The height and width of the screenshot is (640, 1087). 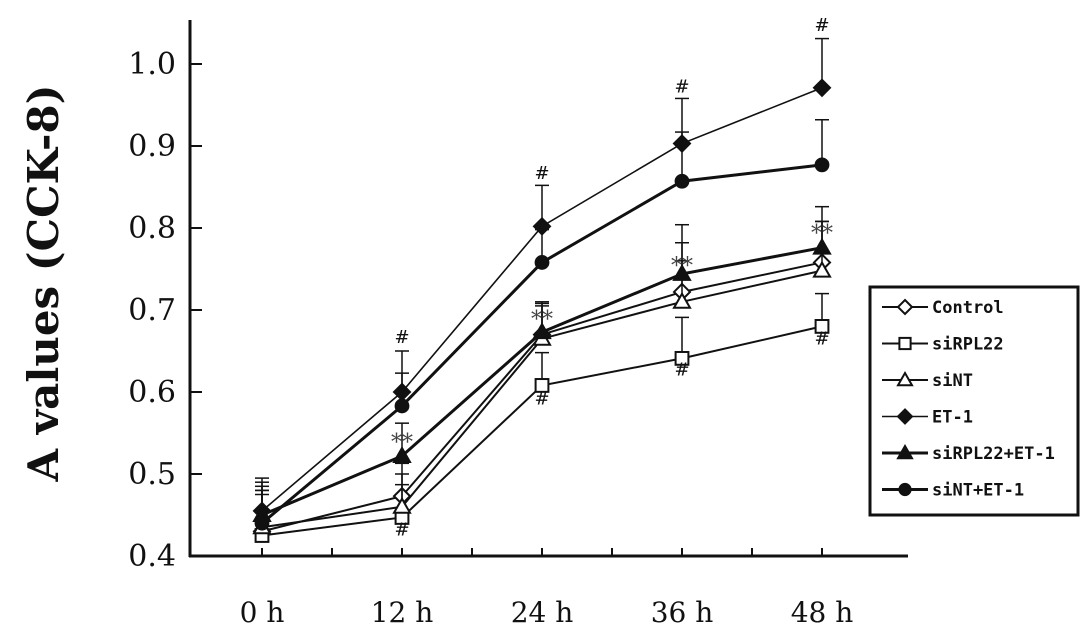 I want to click on y-ticks: 0.4 0.5 0.6 0.7 0.8 0.9 1.0, so click(x=165, y=310).